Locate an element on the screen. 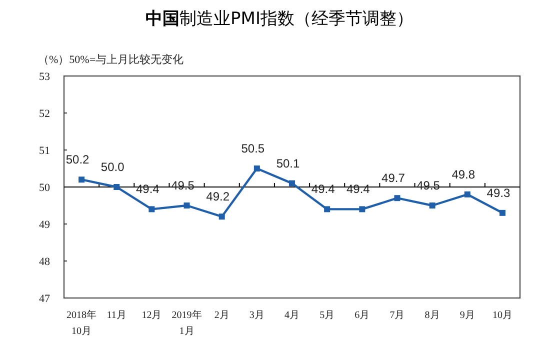 The width and height of the screenshot is (559, 343). y-tick-label: 47 is located at coordinates (44, 299).